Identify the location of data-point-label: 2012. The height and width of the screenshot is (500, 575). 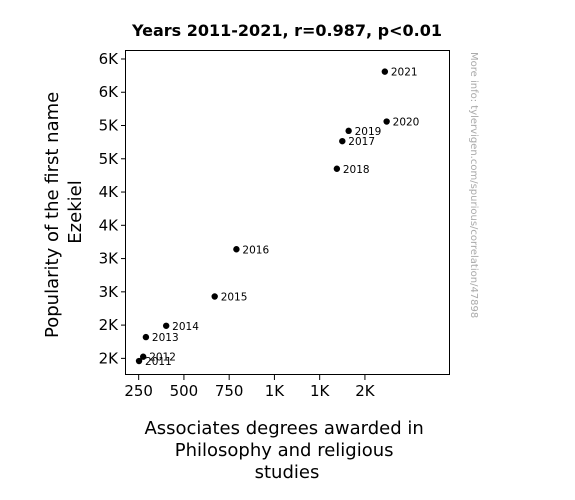
(162, 358).